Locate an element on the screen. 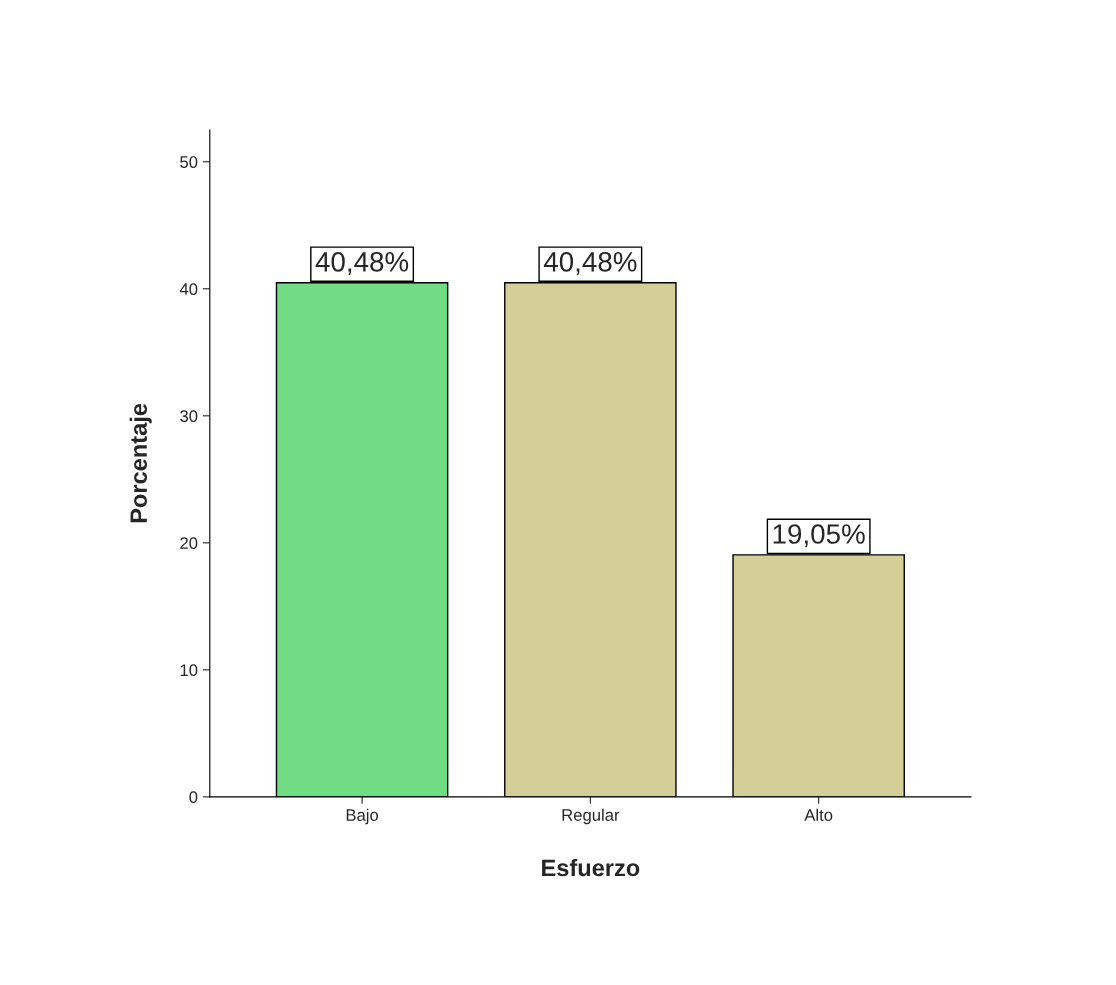 Image resolution: width=1116 pixels, height=985 pixels. x-axis-title: Esfuerzo is located at coordinates (591, 867).